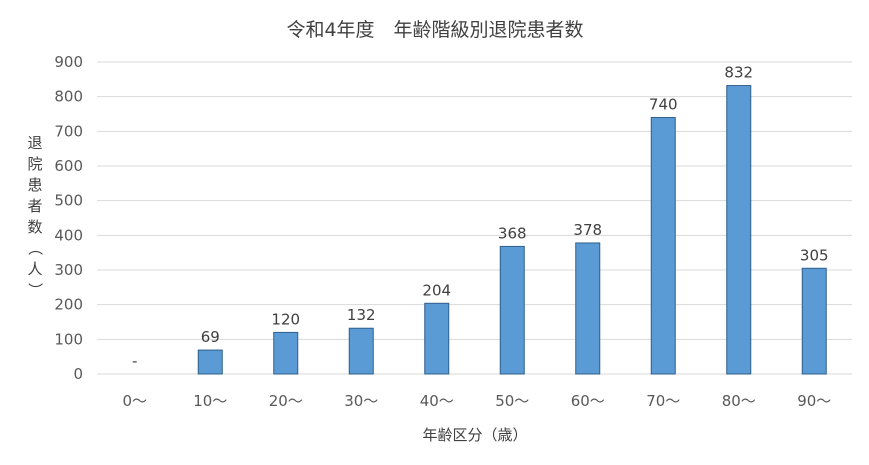 This screenshot has height=465, width=869. What do you see at coordinates (68, 218) in the screenshot?
I see `y-axis-ticks: 0 100 200 300 400 500 600 700 800 900` at bounding box center [68, 218].